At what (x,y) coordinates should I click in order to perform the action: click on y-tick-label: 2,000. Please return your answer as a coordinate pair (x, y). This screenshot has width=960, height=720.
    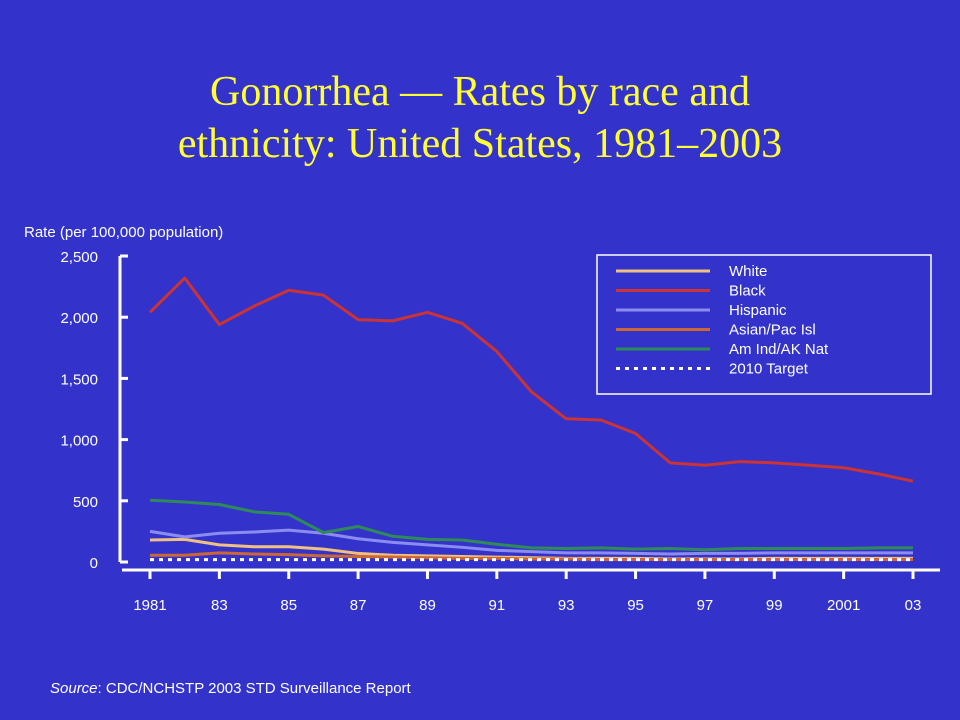
    Looking at the image, I should click on (79, 318).